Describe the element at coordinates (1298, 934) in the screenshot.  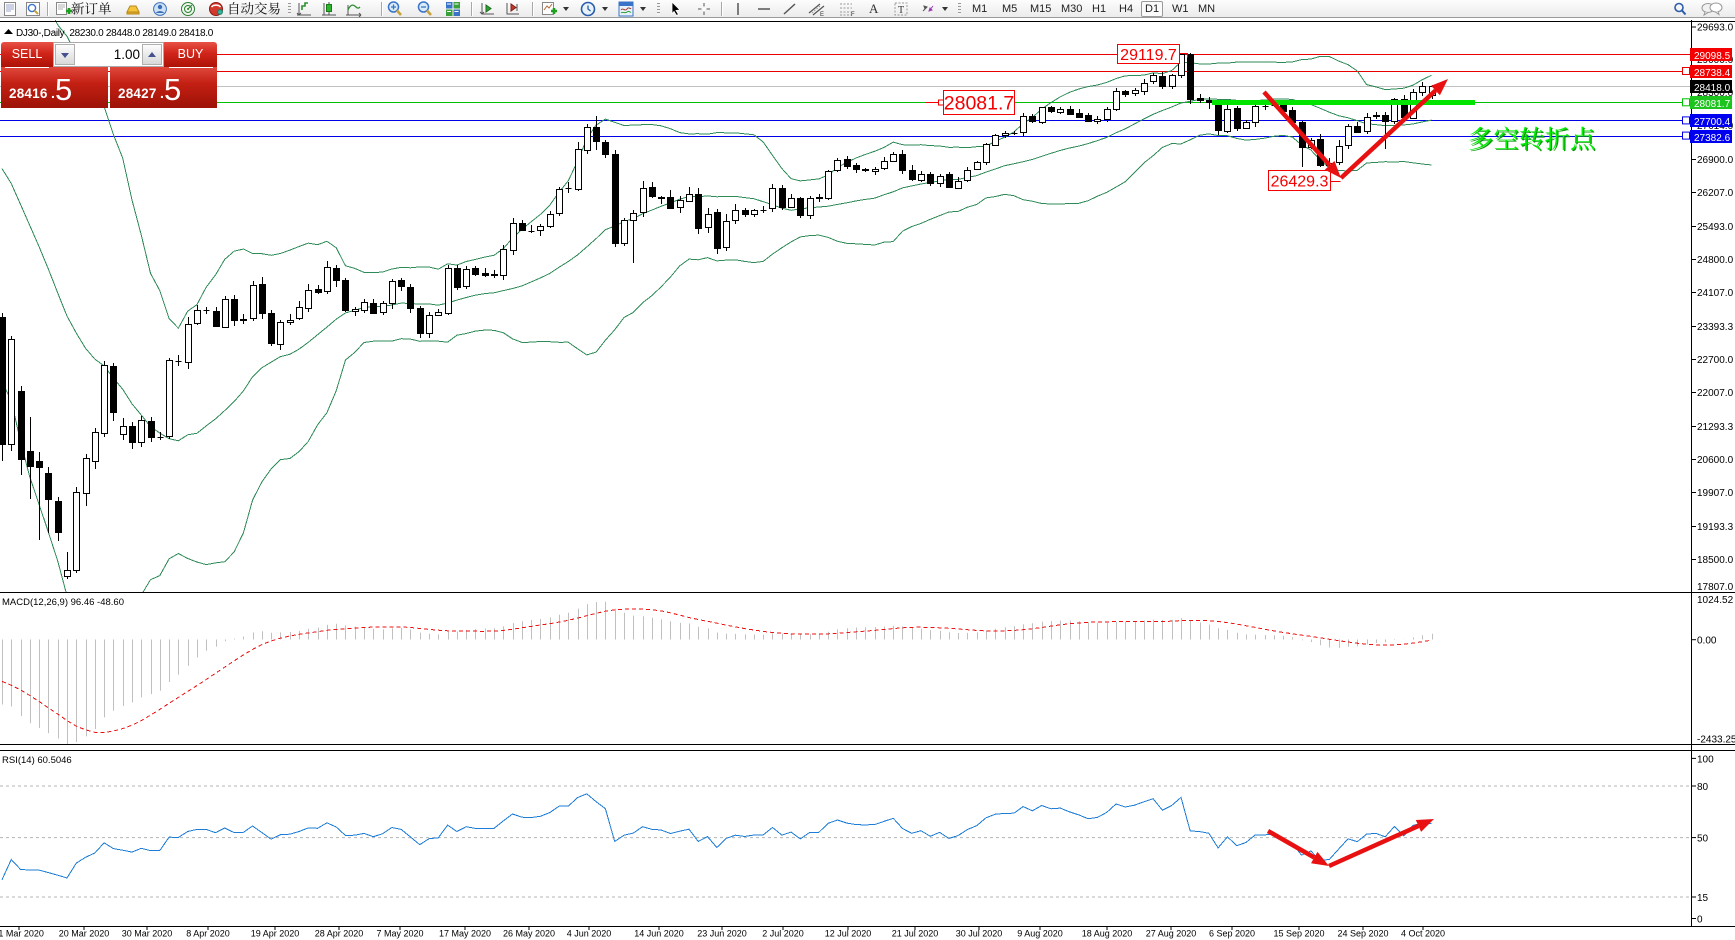
I see `svg-text: 15 Sep 2020` at that location.